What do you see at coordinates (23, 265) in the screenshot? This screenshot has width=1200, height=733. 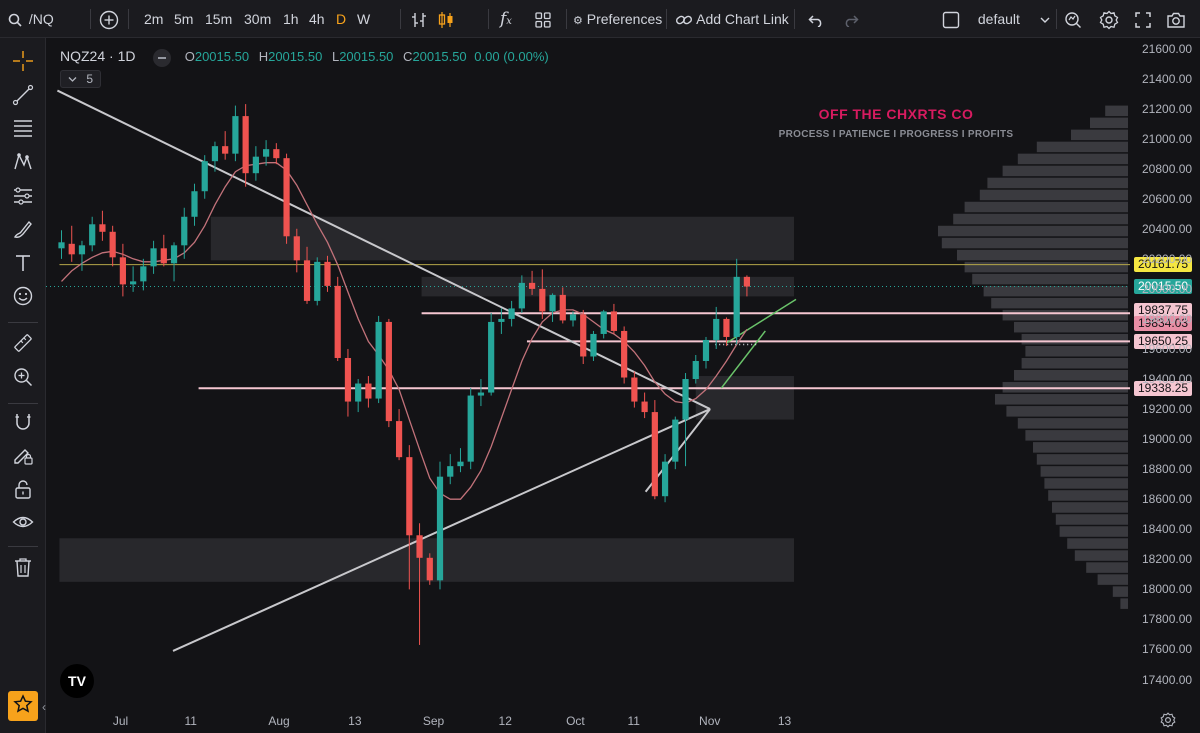 I see `text-tool` at bounding box center [23, 265].